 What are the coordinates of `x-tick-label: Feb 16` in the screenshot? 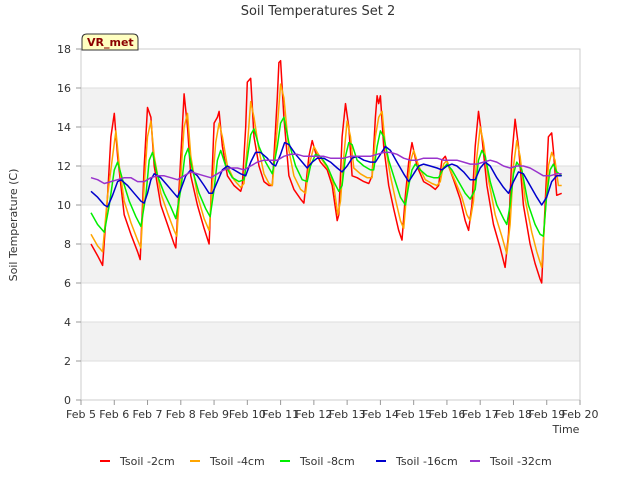 It's located at (446, 414).